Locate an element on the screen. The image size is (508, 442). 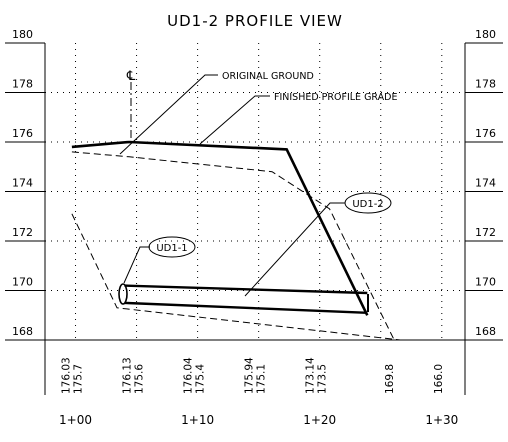
x-tick-label: 1+30 is located at coordinates (441, 420).